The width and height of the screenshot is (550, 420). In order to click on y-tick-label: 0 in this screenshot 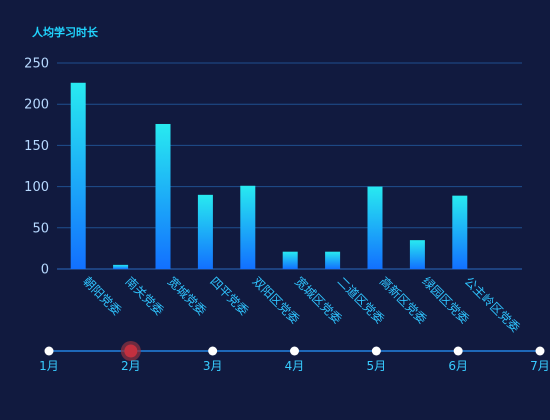, I will do `click(45, 270)`.